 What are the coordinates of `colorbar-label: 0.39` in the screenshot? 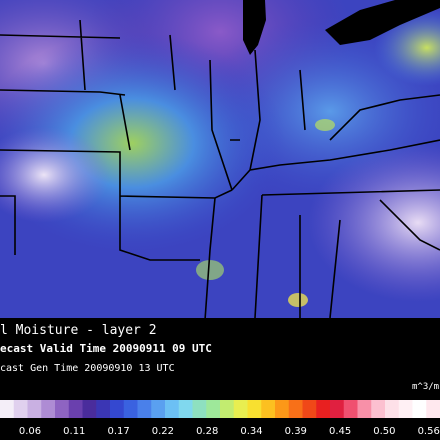 It's located at (296, 431).